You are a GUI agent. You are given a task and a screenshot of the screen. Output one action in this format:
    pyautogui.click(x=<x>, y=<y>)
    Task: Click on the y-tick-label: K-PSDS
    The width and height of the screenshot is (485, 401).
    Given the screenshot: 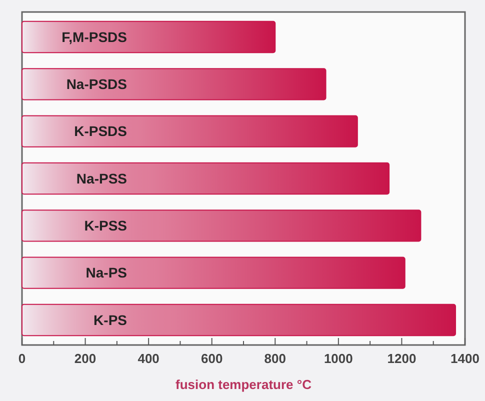 What is the action you would take?
    pyautogui.click(x=100, y=131)
    